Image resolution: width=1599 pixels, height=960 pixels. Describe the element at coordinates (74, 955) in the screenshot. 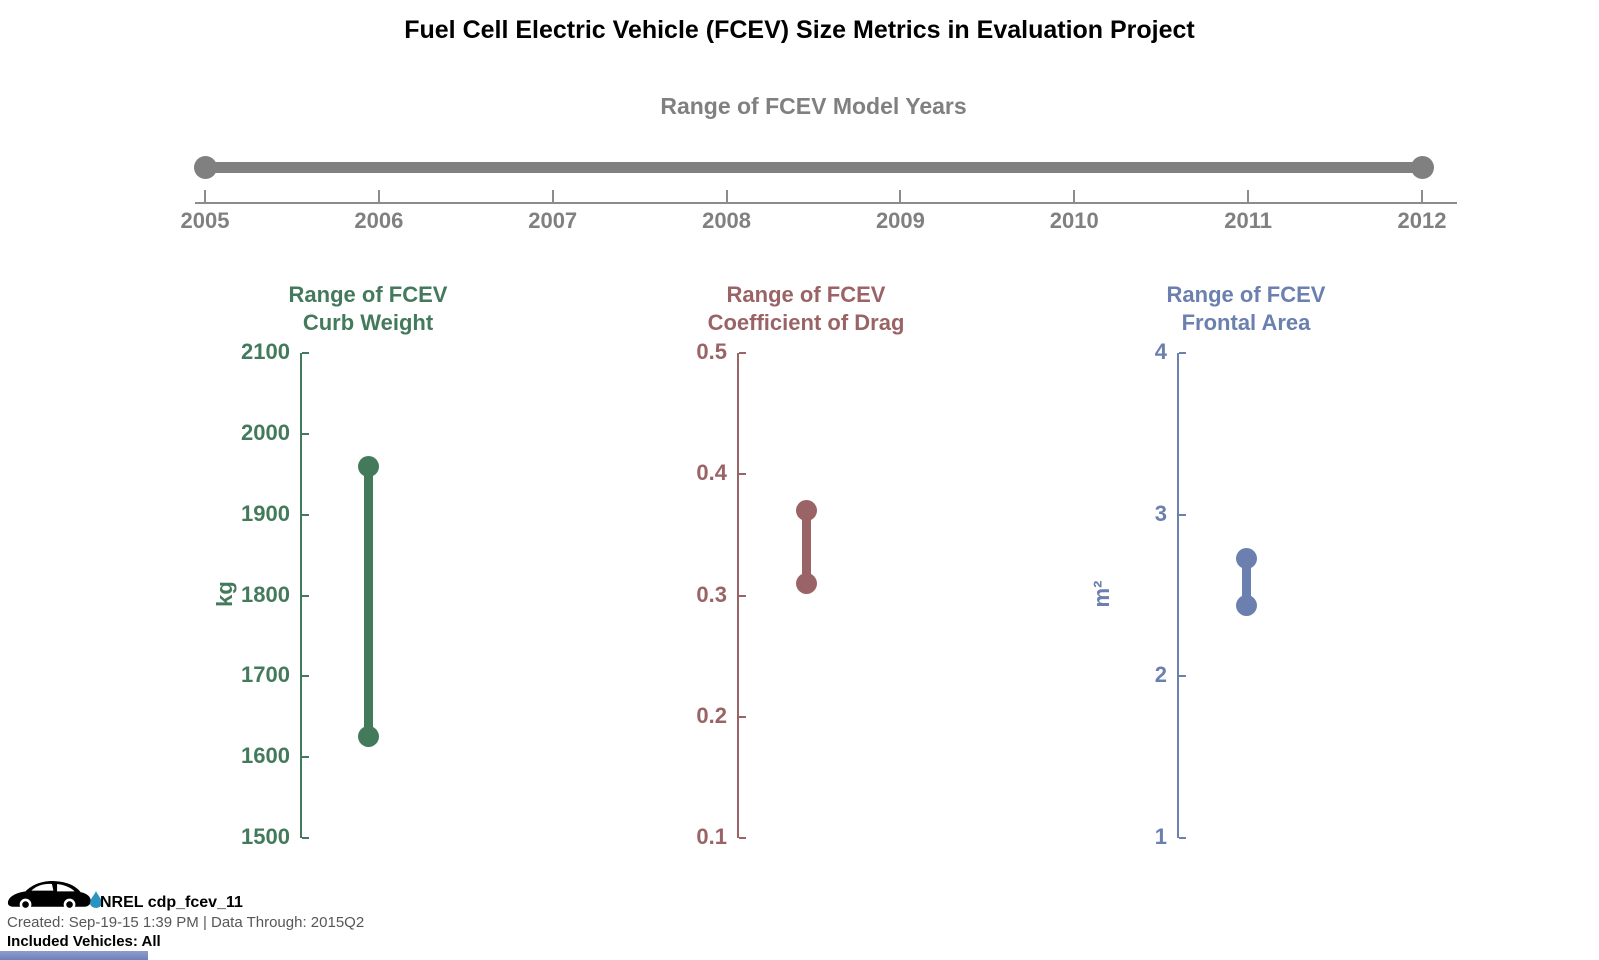

I see `footer-accent-bar` at that location.